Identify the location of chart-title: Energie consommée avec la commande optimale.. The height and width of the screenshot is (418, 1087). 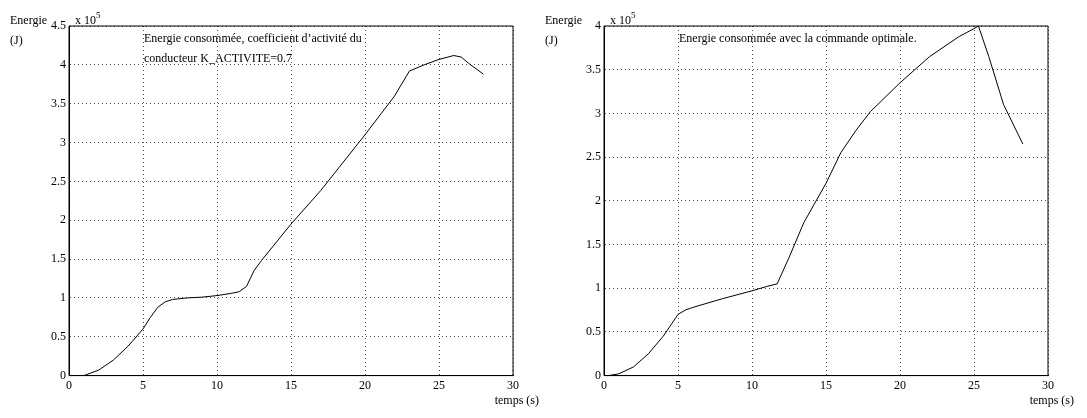
(798, 38).